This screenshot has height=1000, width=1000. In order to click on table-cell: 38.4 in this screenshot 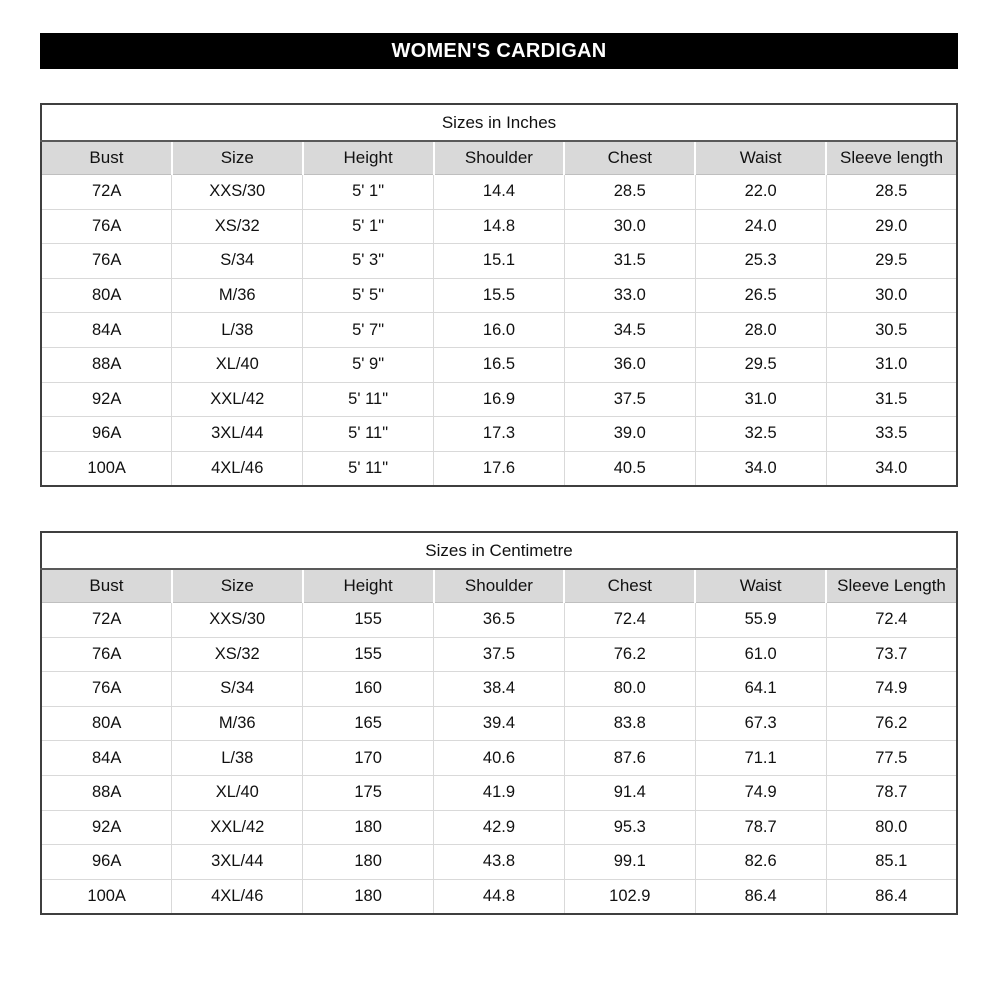, I will do `click(499, 689)`.